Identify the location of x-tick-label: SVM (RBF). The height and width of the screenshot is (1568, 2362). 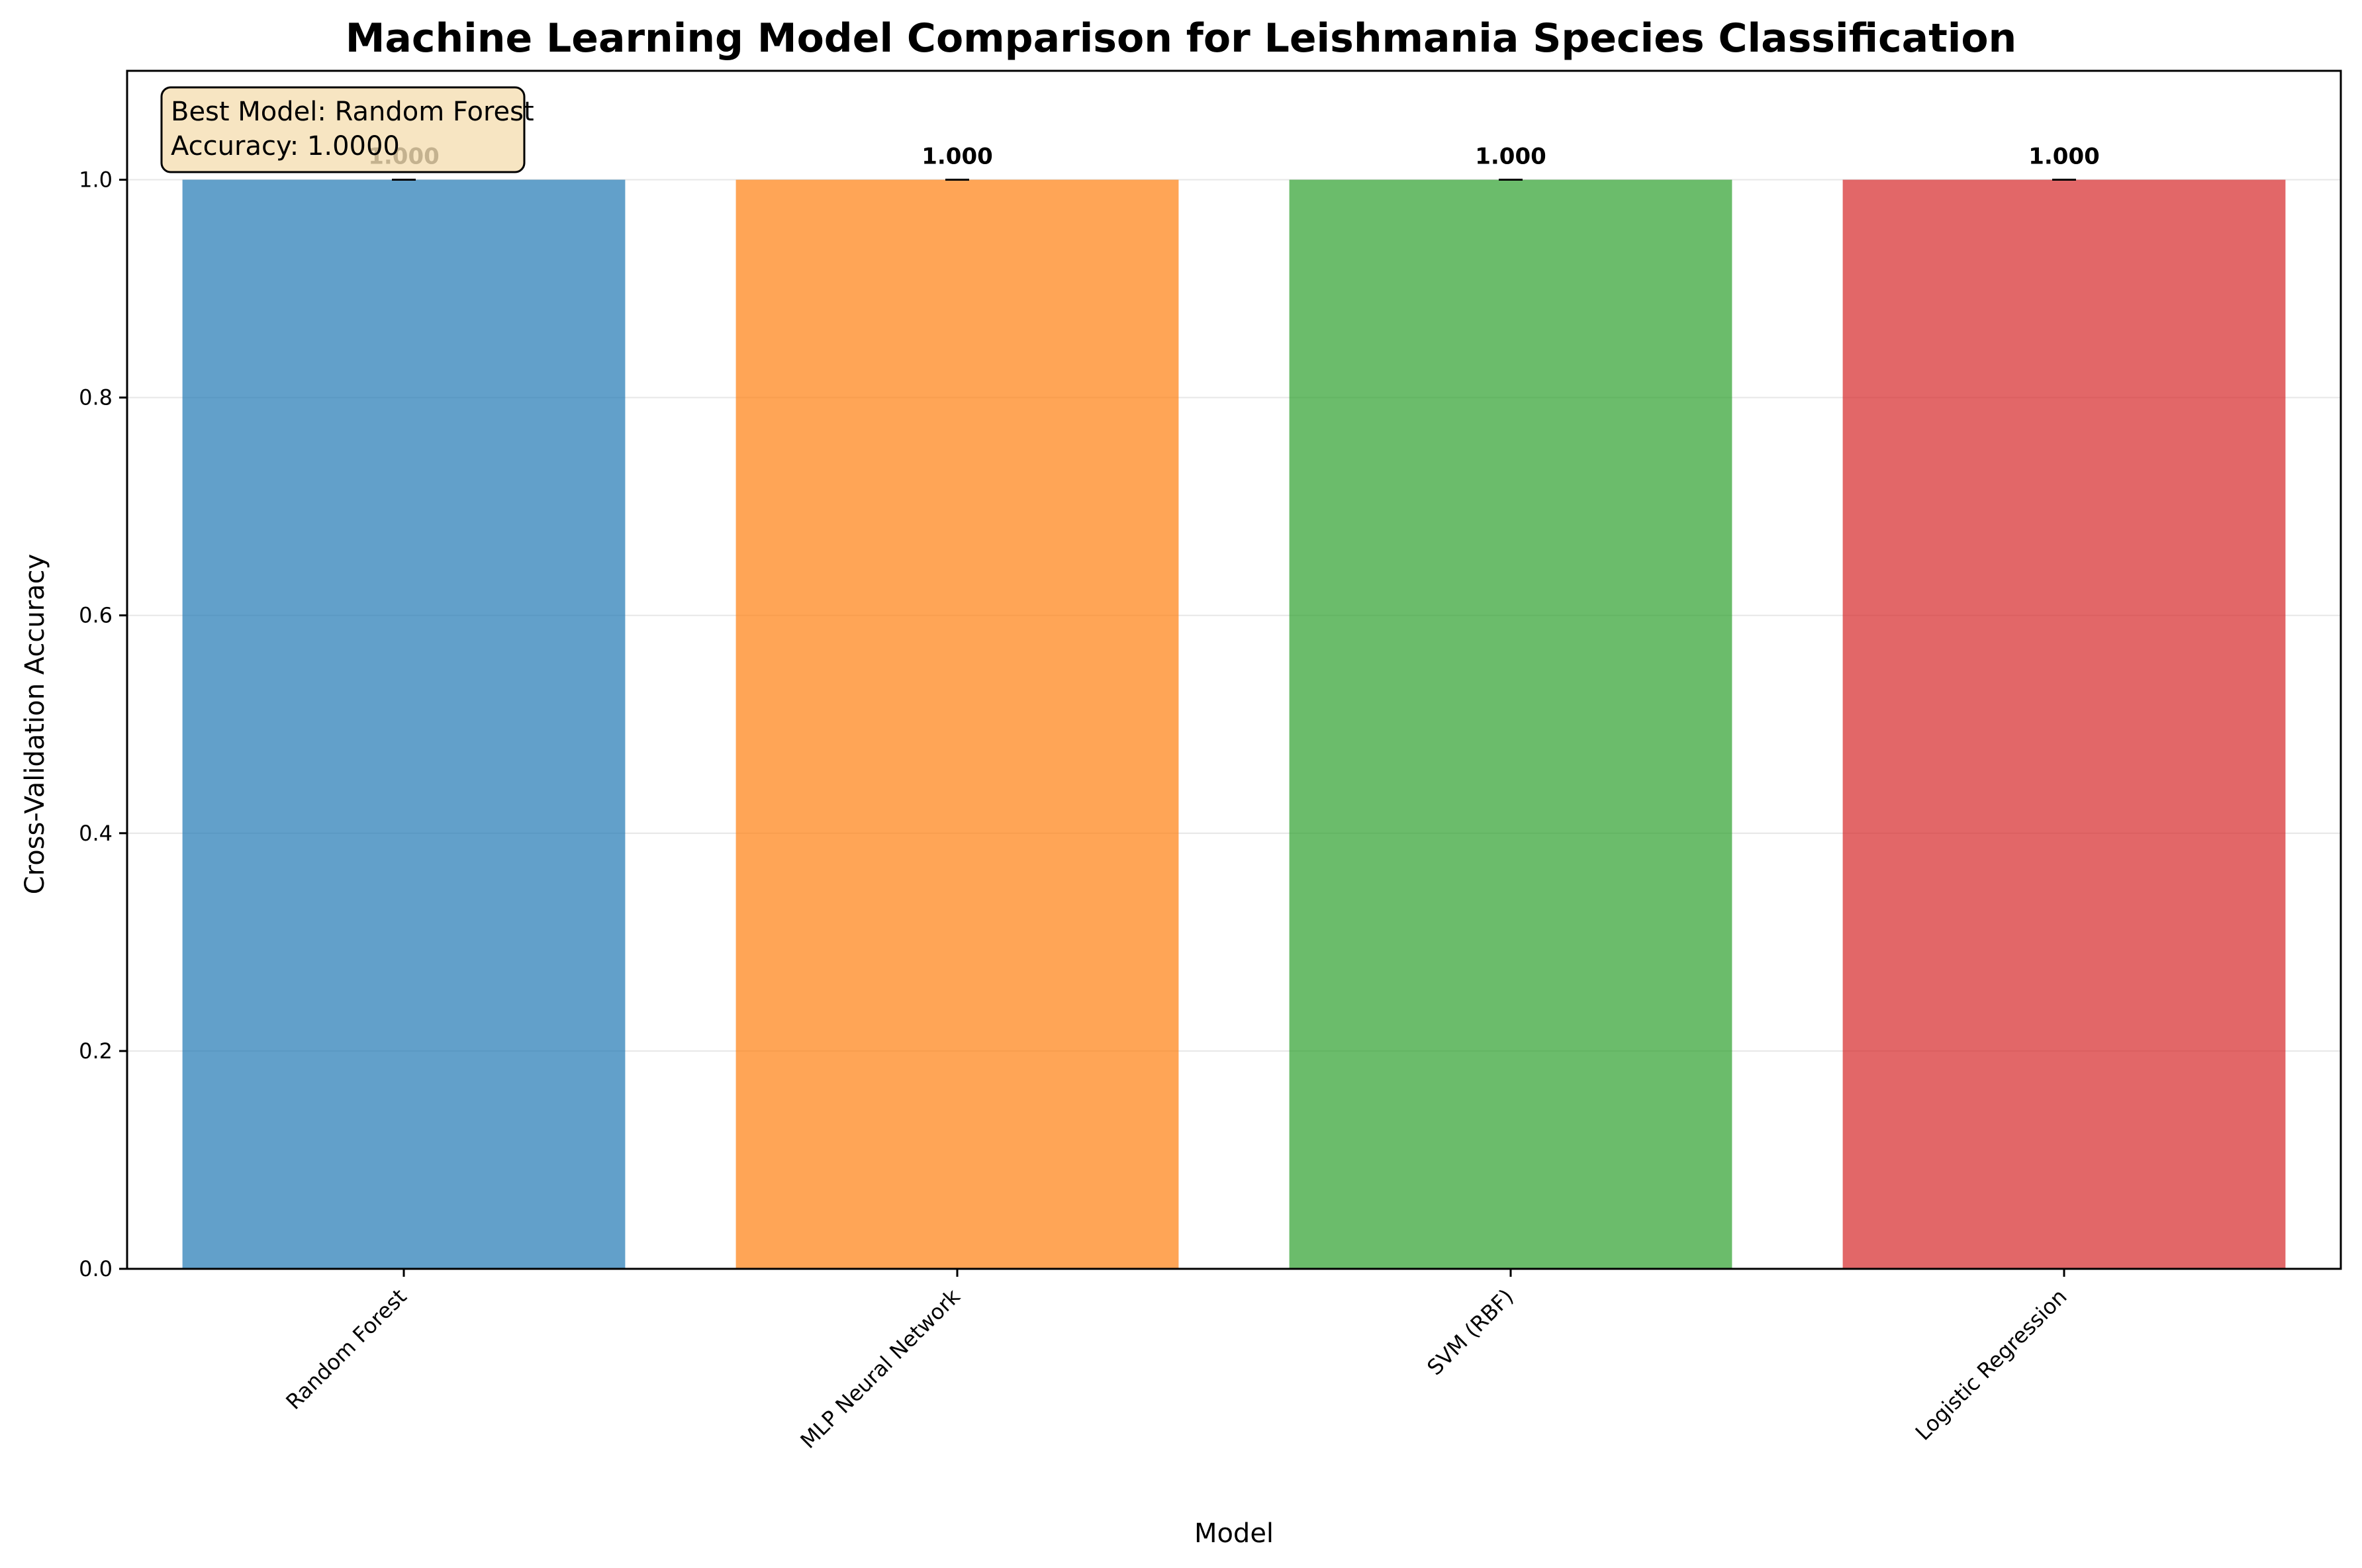
(1470, 1332).